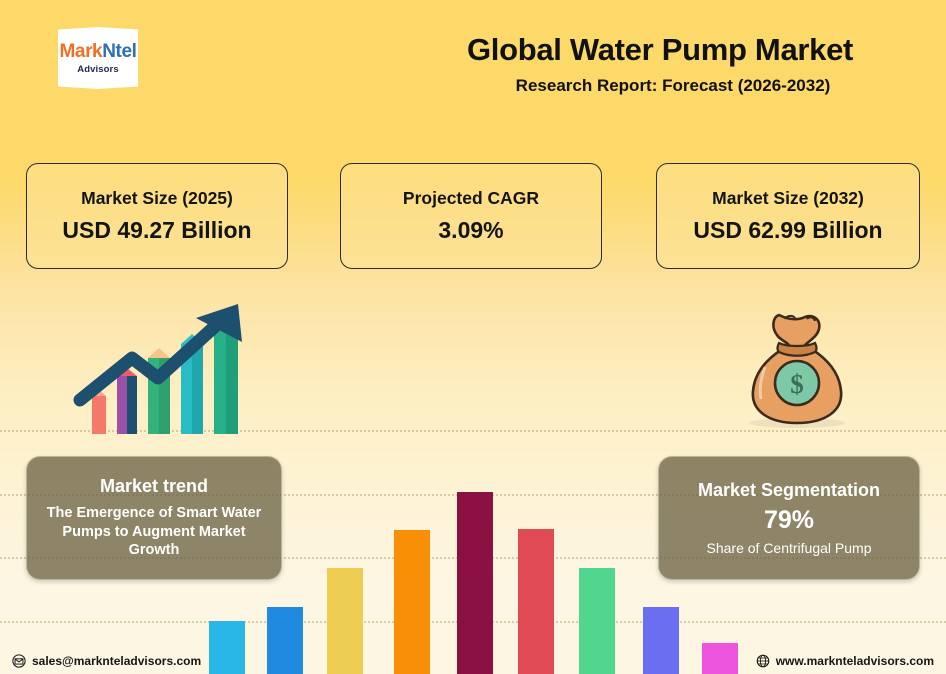 The height and width of the screenshot is (674, 946). Describe the element at coordinates (789, 490) in the screenshot. I see `callout-title: Market Segmentation` at that location.